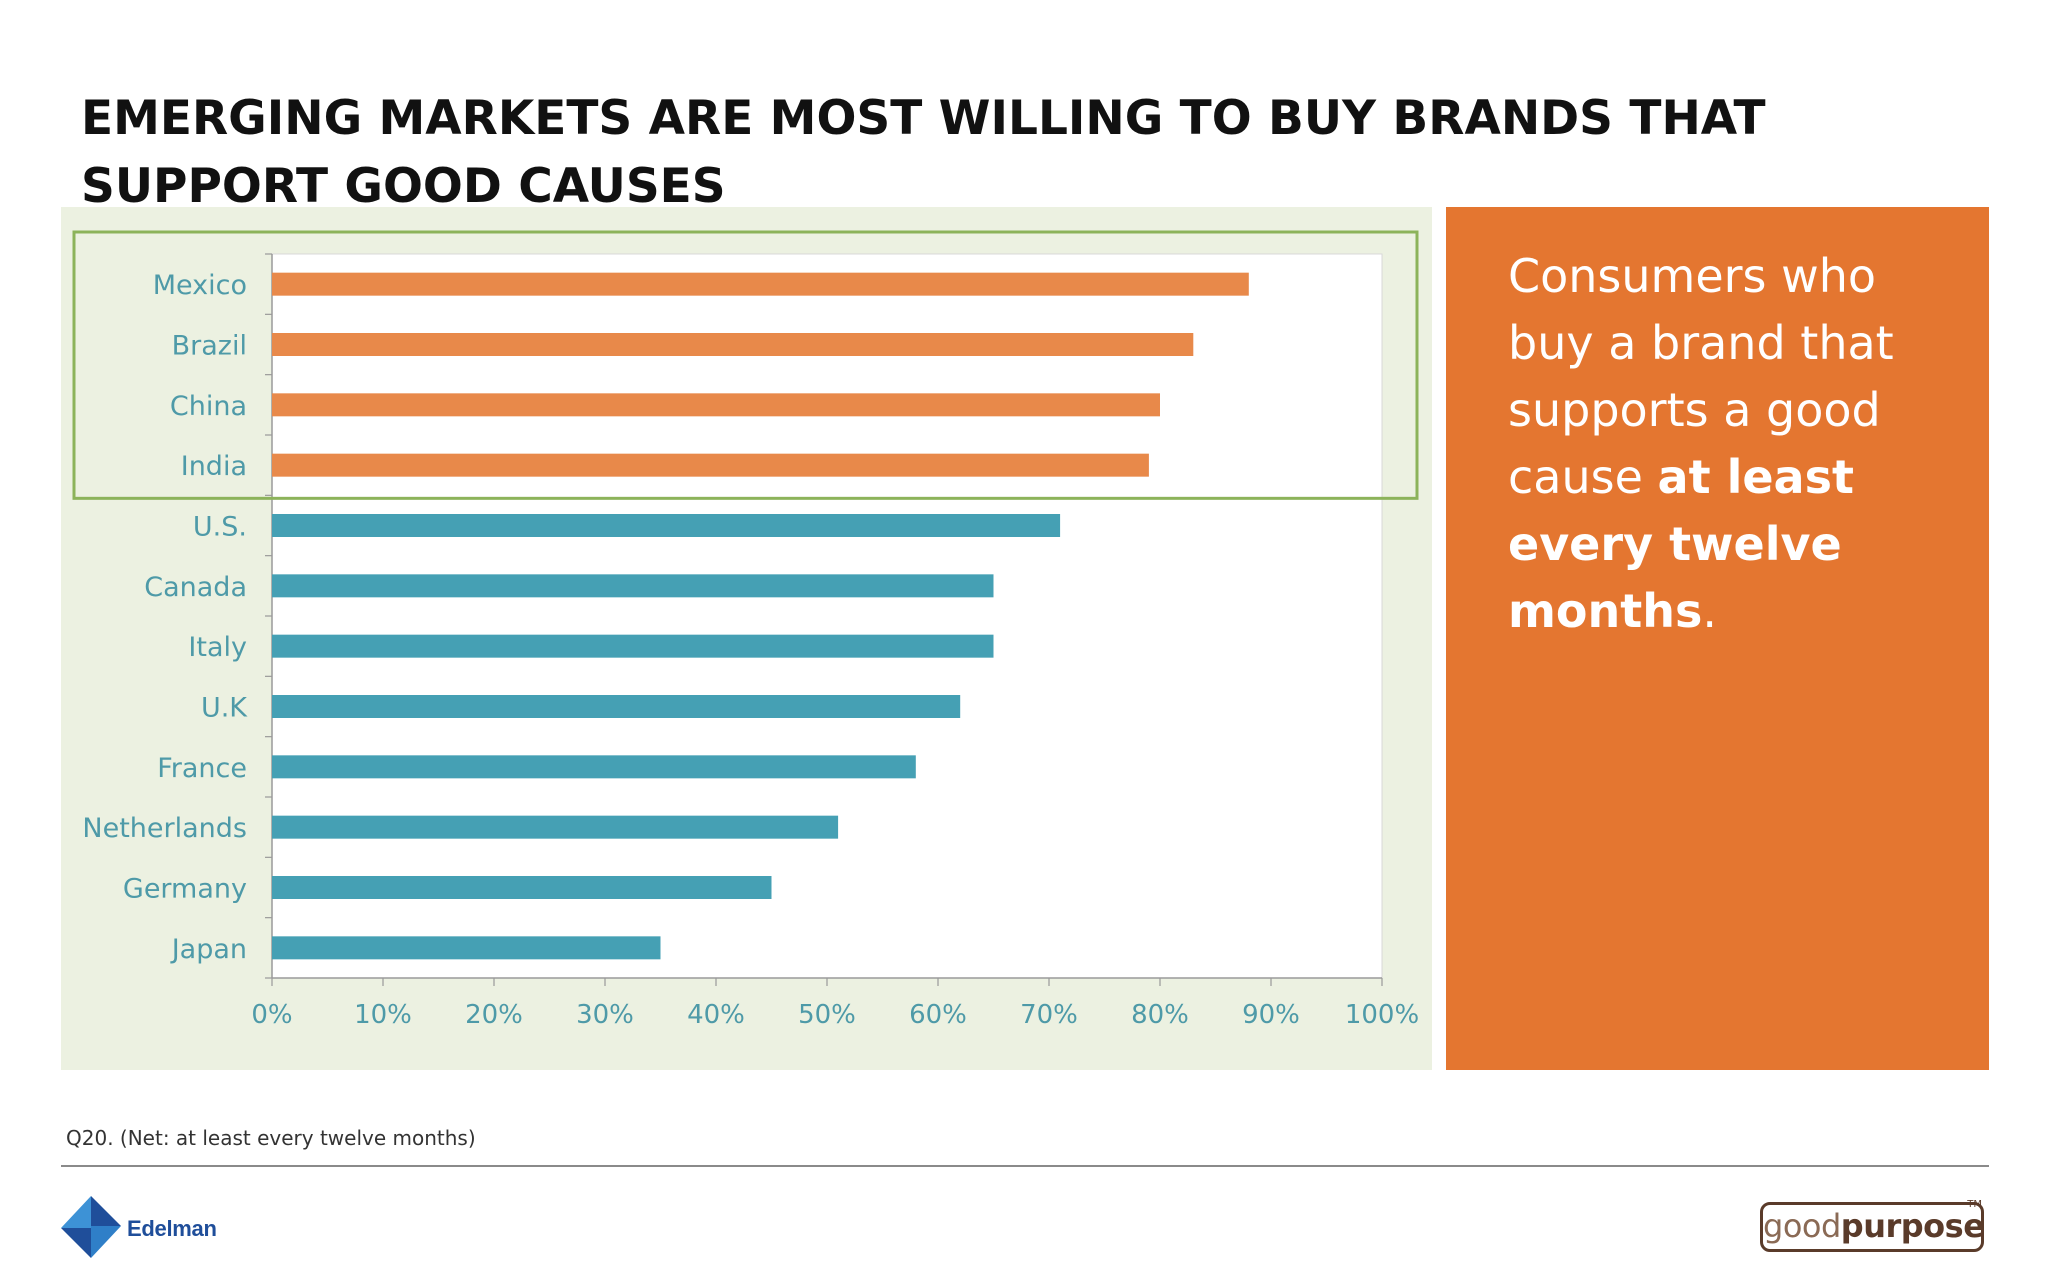 The height and width of the screenshot is (1280, 2048). What do you see at coordinates (200, 285) in the screenshot?
I see `category-label: Mexico` at bounding box center [200, 285].